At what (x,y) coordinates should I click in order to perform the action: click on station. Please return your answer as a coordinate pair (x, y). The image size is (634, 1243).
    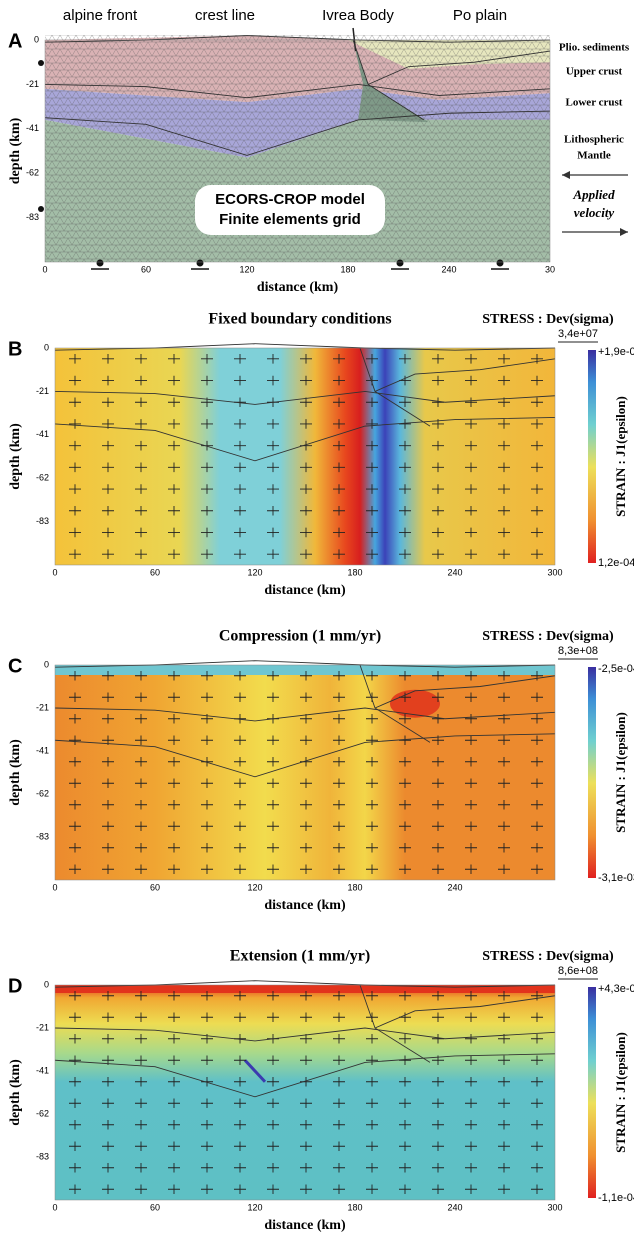
    Looking at the image, I should click on (400, 263).